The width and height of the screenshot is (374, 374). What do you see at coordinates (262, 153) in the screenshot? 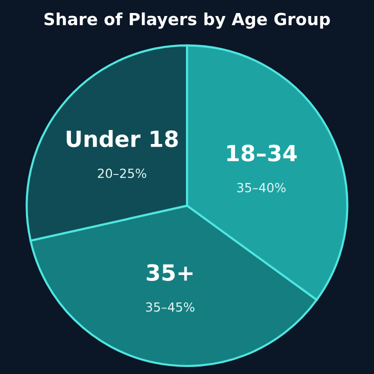
I see `slice-label: 18–34` at bounding box center [262, 153].